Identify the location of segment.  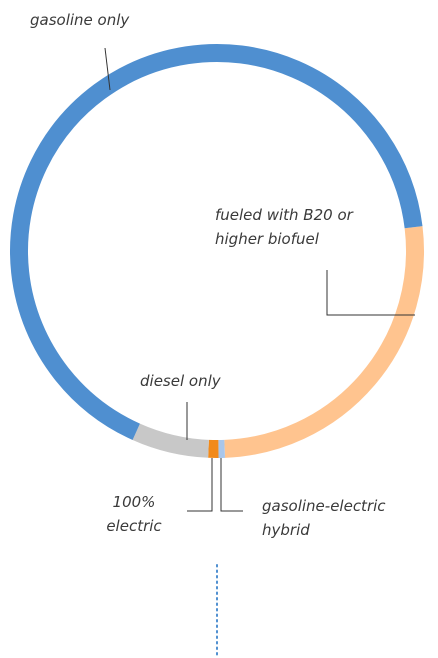
(171, 440).